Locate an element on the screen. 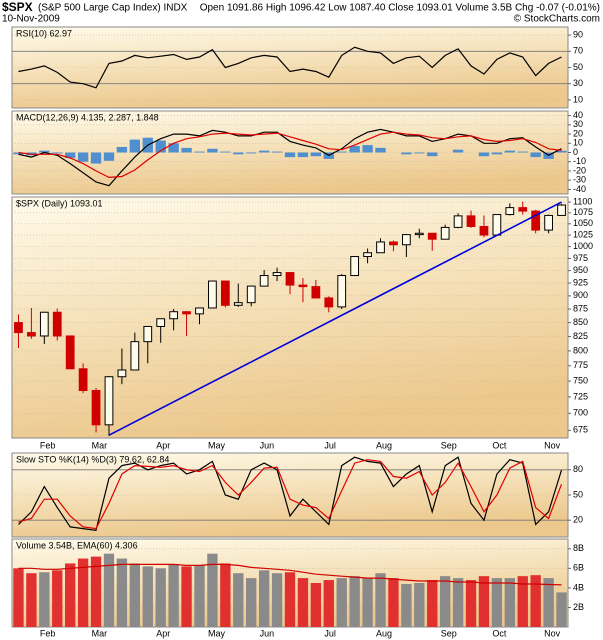 Image resolution: width=603 pixels, height=640 pixels. y-tick-label: 8B is located at coordinates (578, 548).